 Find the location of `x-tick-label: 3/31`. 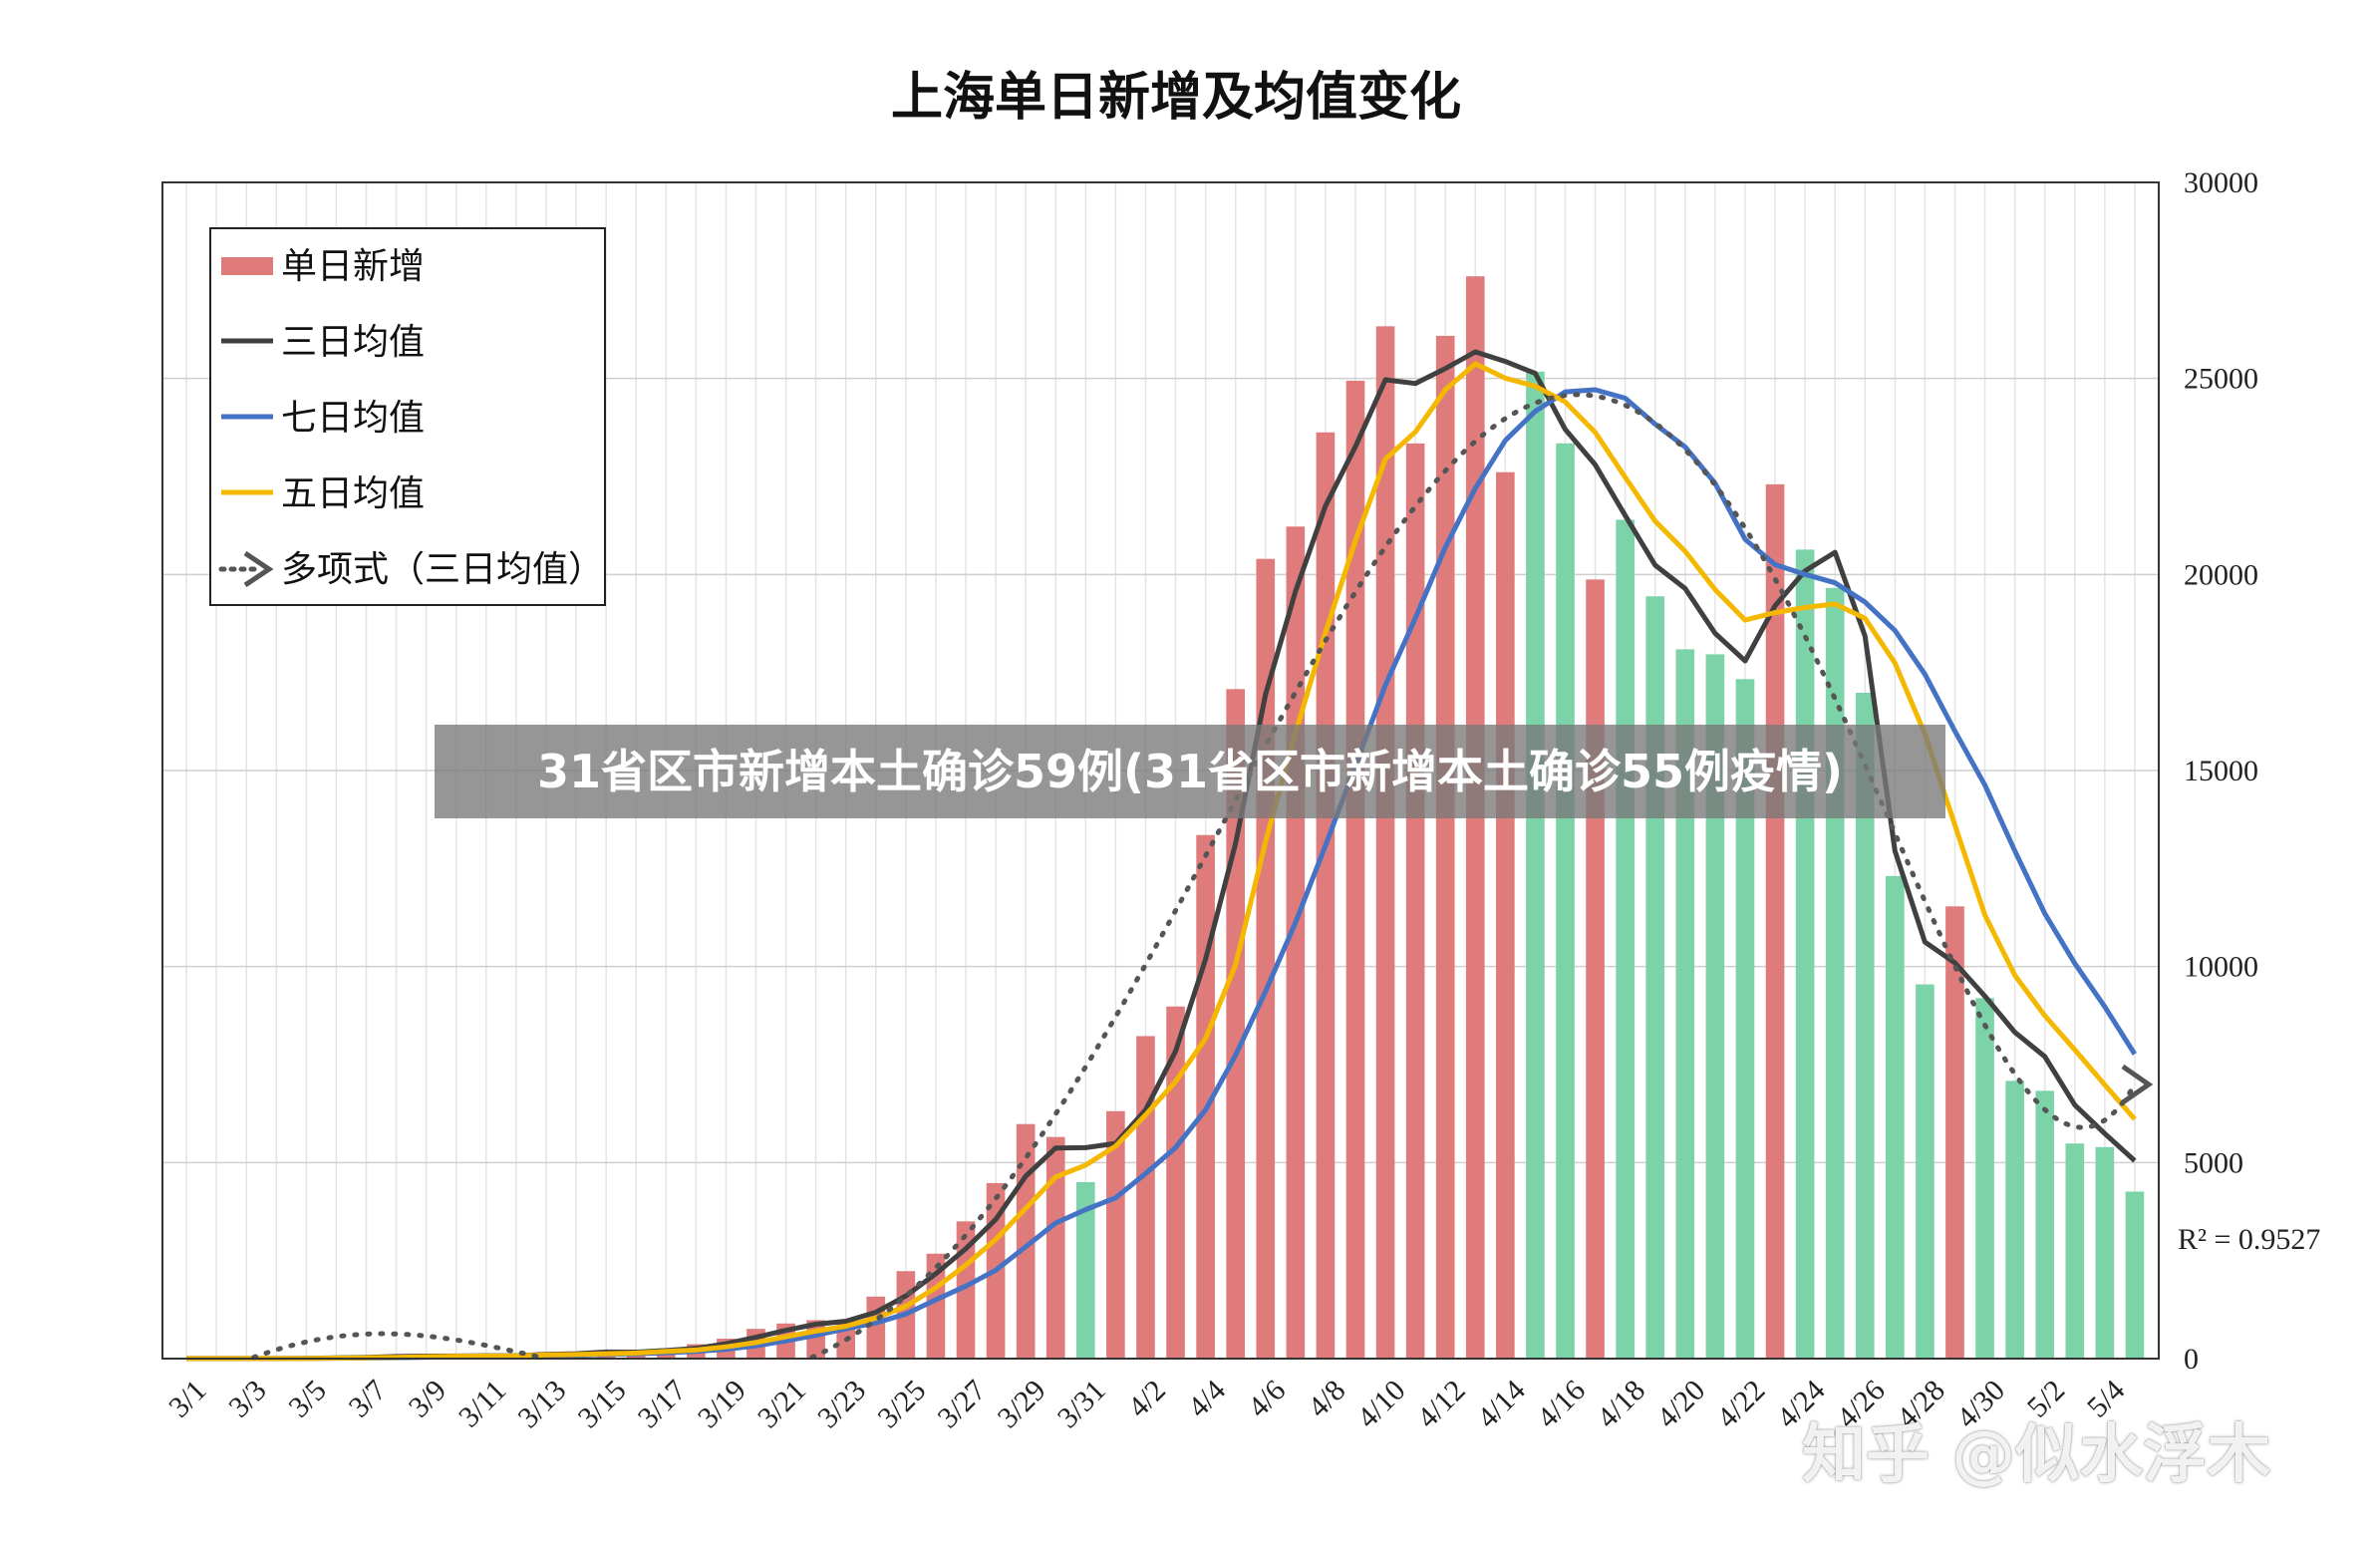

x-tick-label: 3/31 is located at coordinates (1081, 1404).